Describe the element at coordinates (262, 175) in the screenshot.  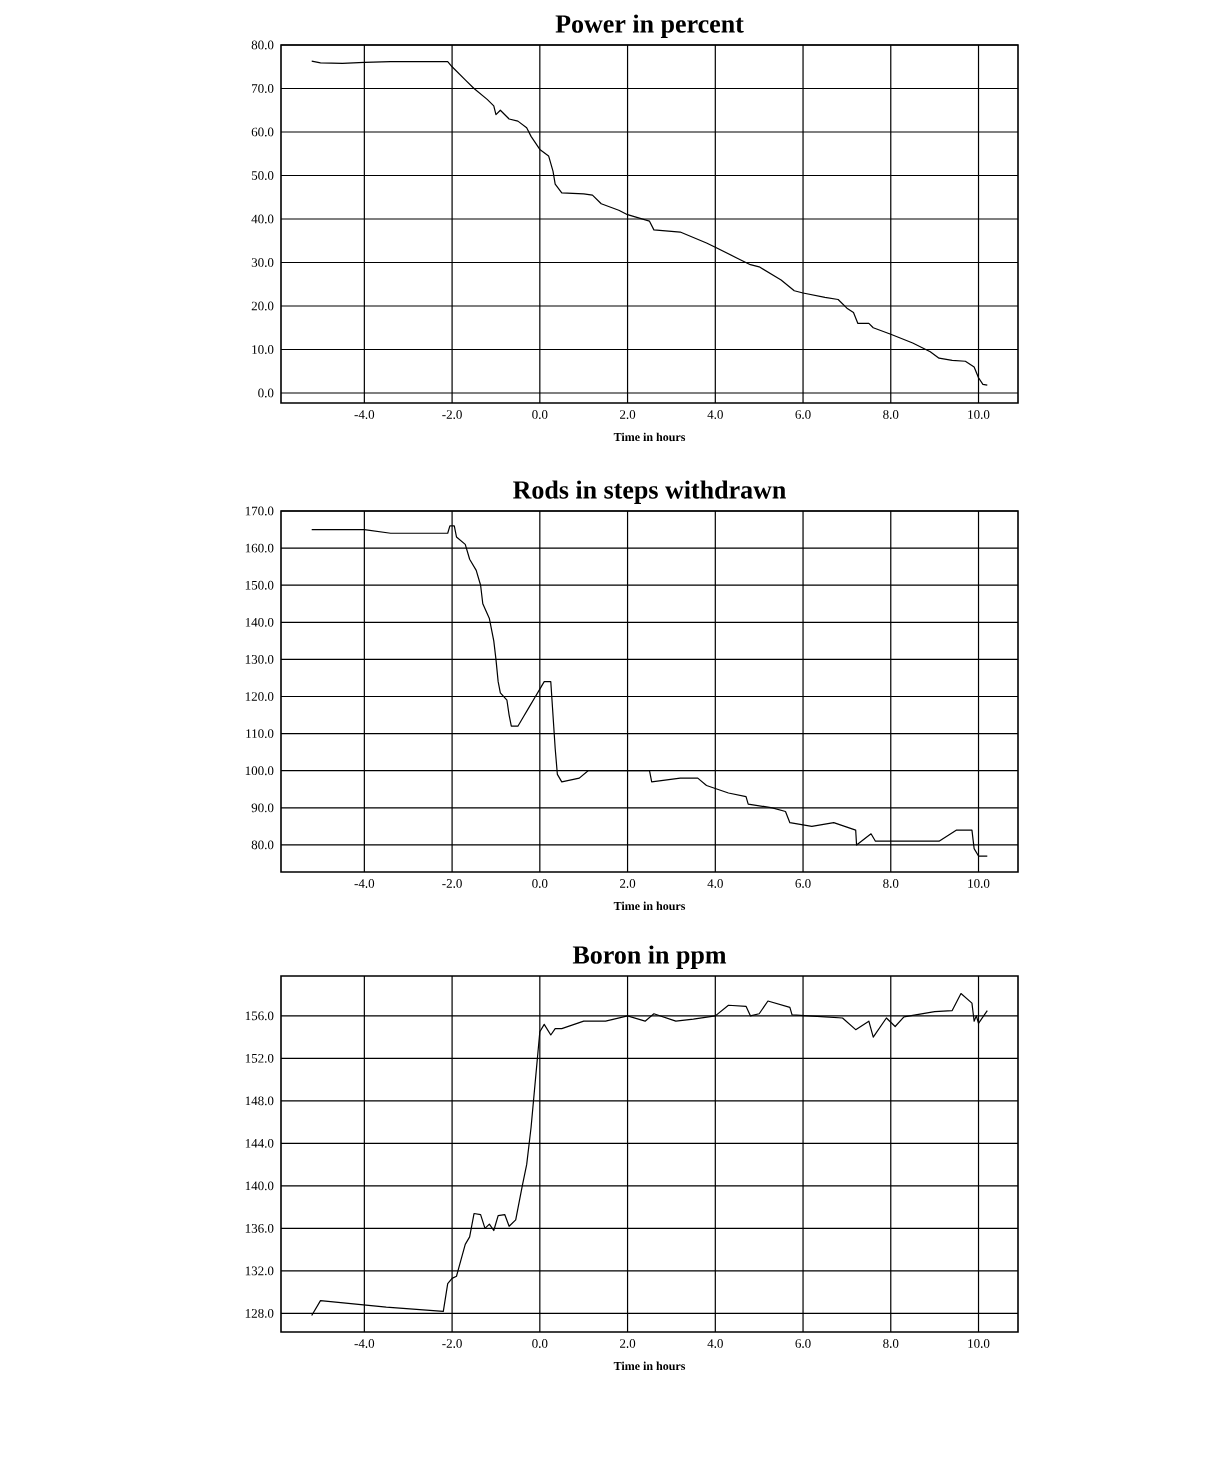
I see `y-tick-label: 50.0` at that location.